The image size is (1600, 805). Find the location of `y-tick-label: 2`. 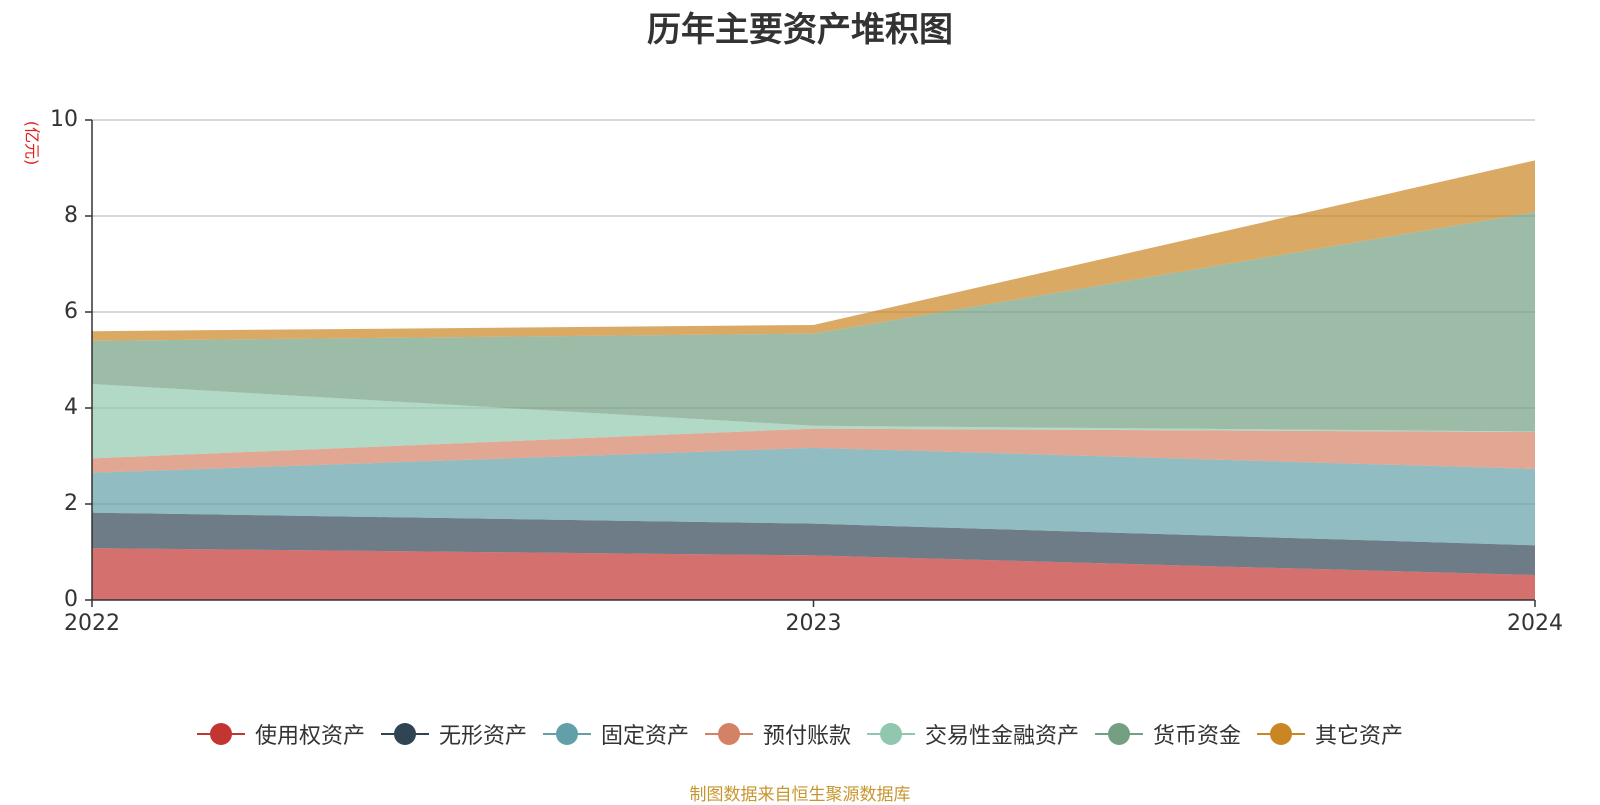

y-tick-label: 2 is located at coordinates (71, 503).